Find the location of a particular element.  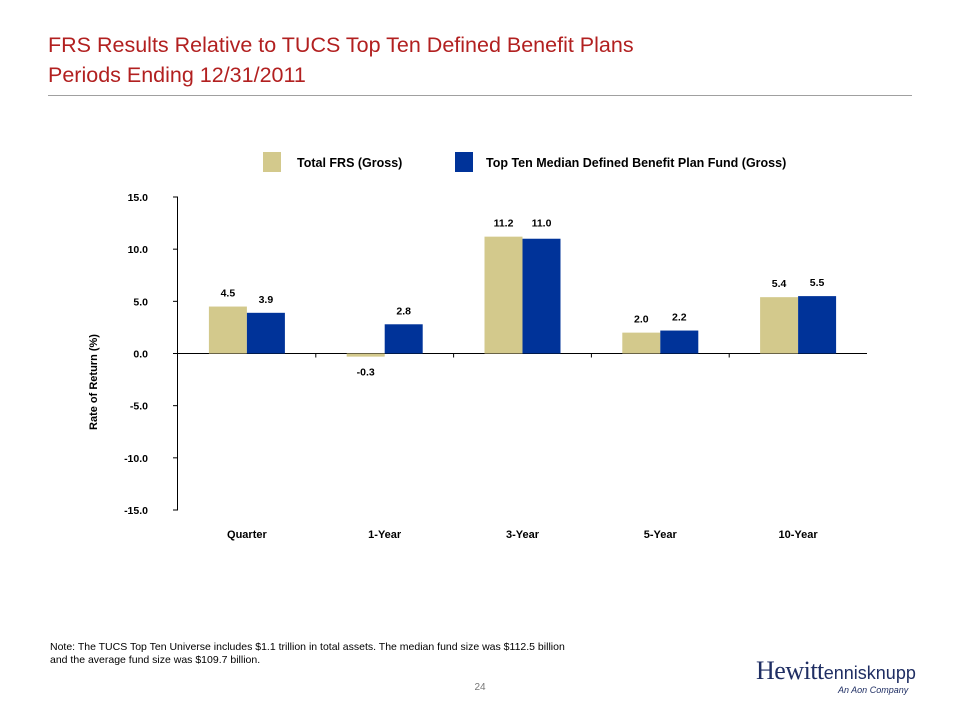

bar-5-year-median is located at coordinates (679, 342).